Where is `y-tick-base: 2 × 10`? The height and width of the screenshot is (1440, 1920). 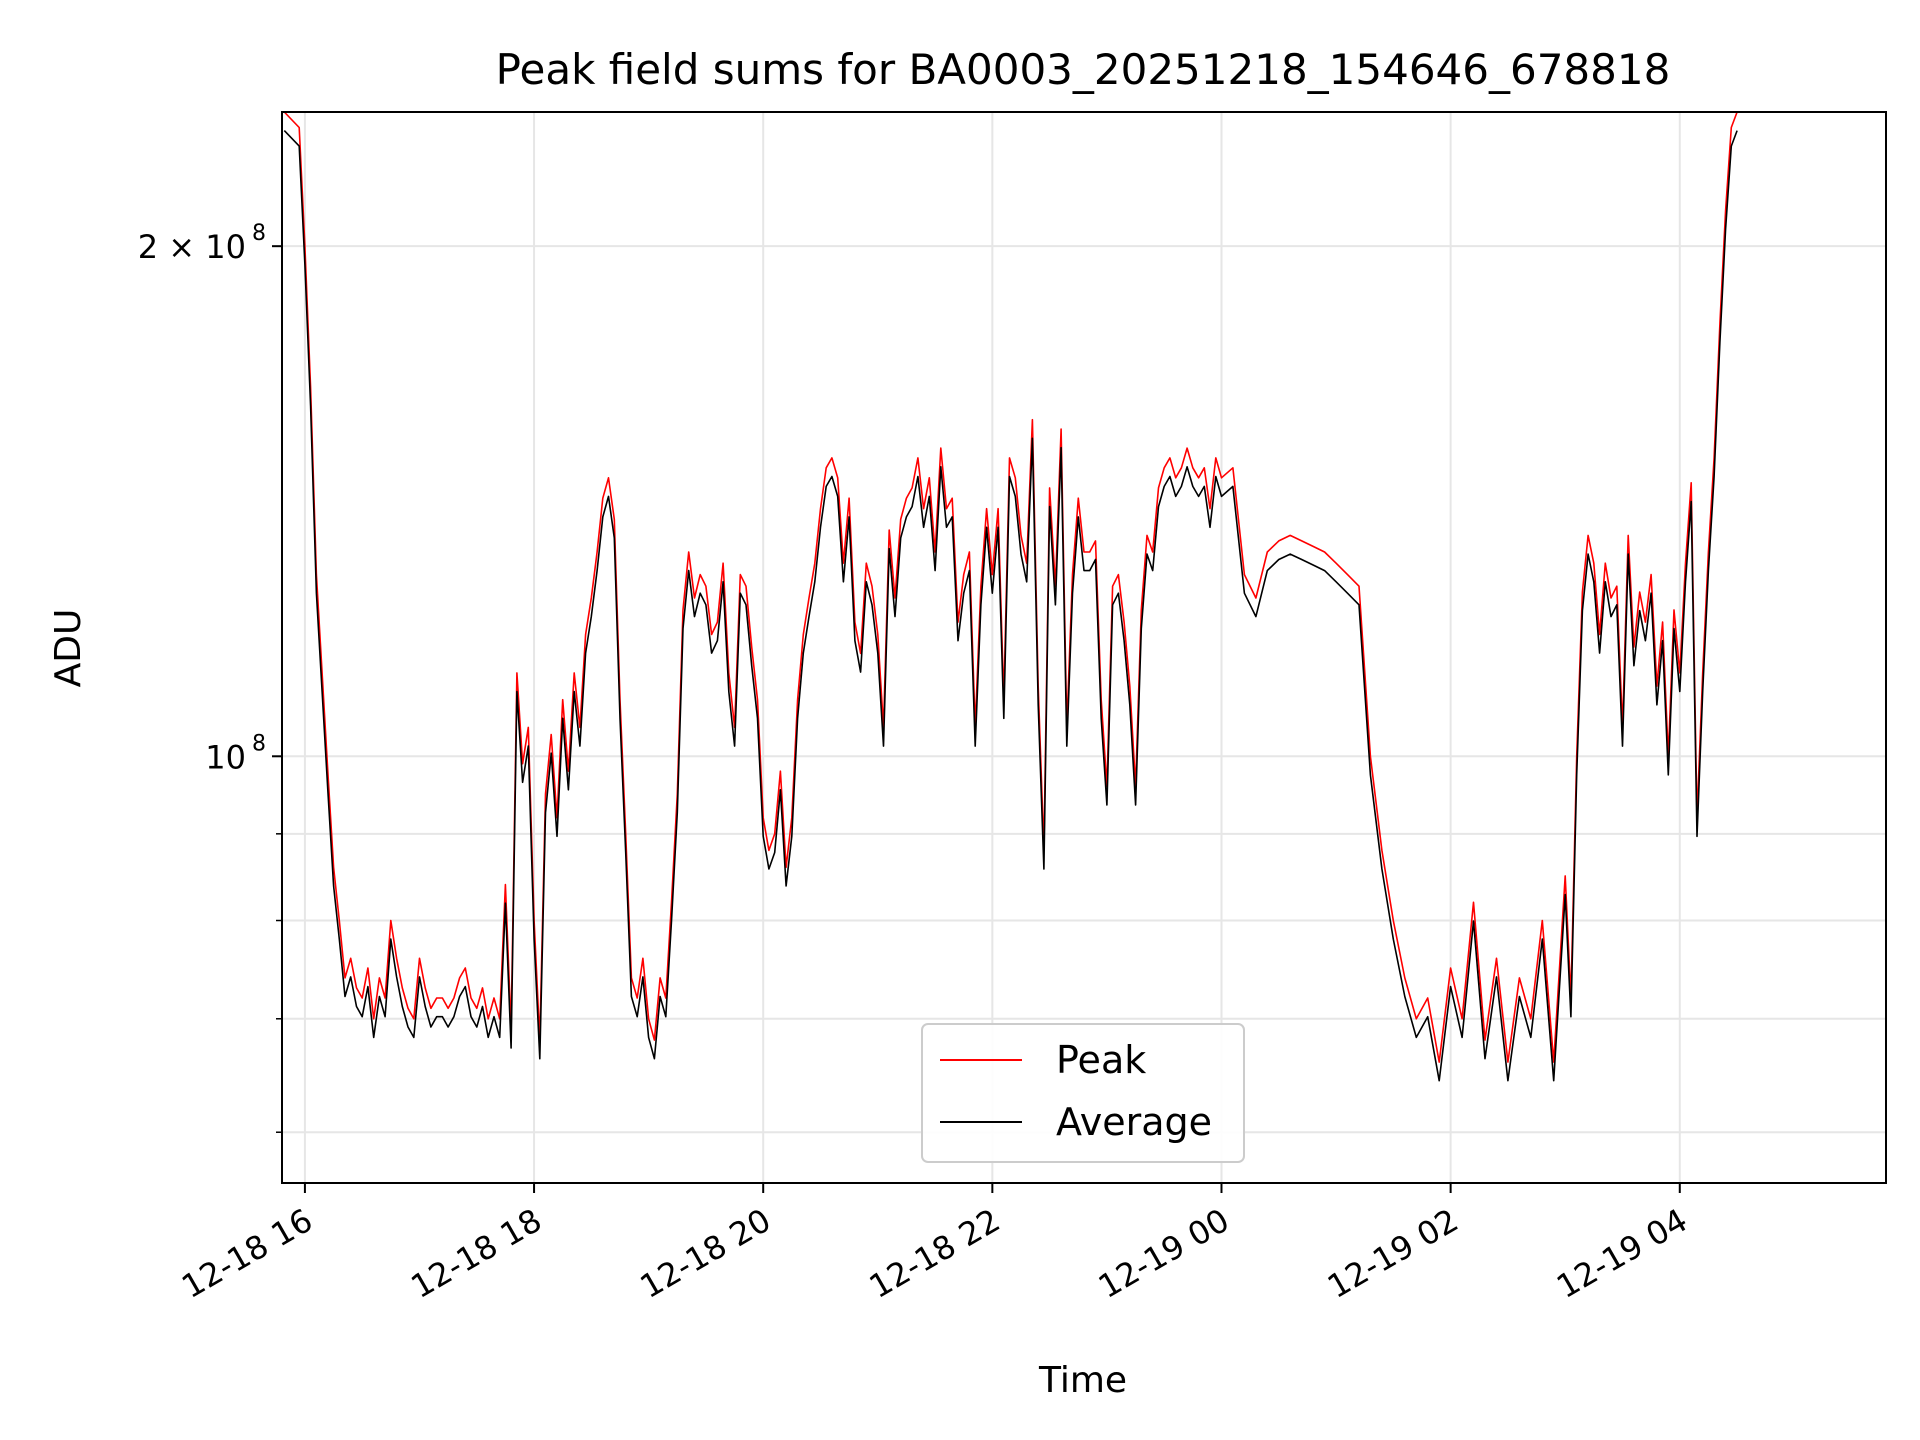 y-tick-base: 2 × 10 is located at coordinates (192, 247).